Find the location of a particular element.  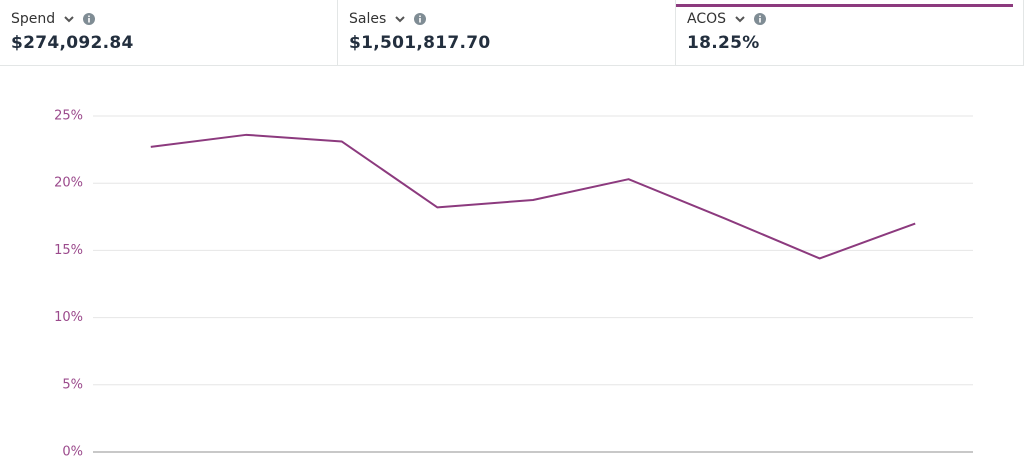

metric-label: ACOS is located at coordinates (707, 19).